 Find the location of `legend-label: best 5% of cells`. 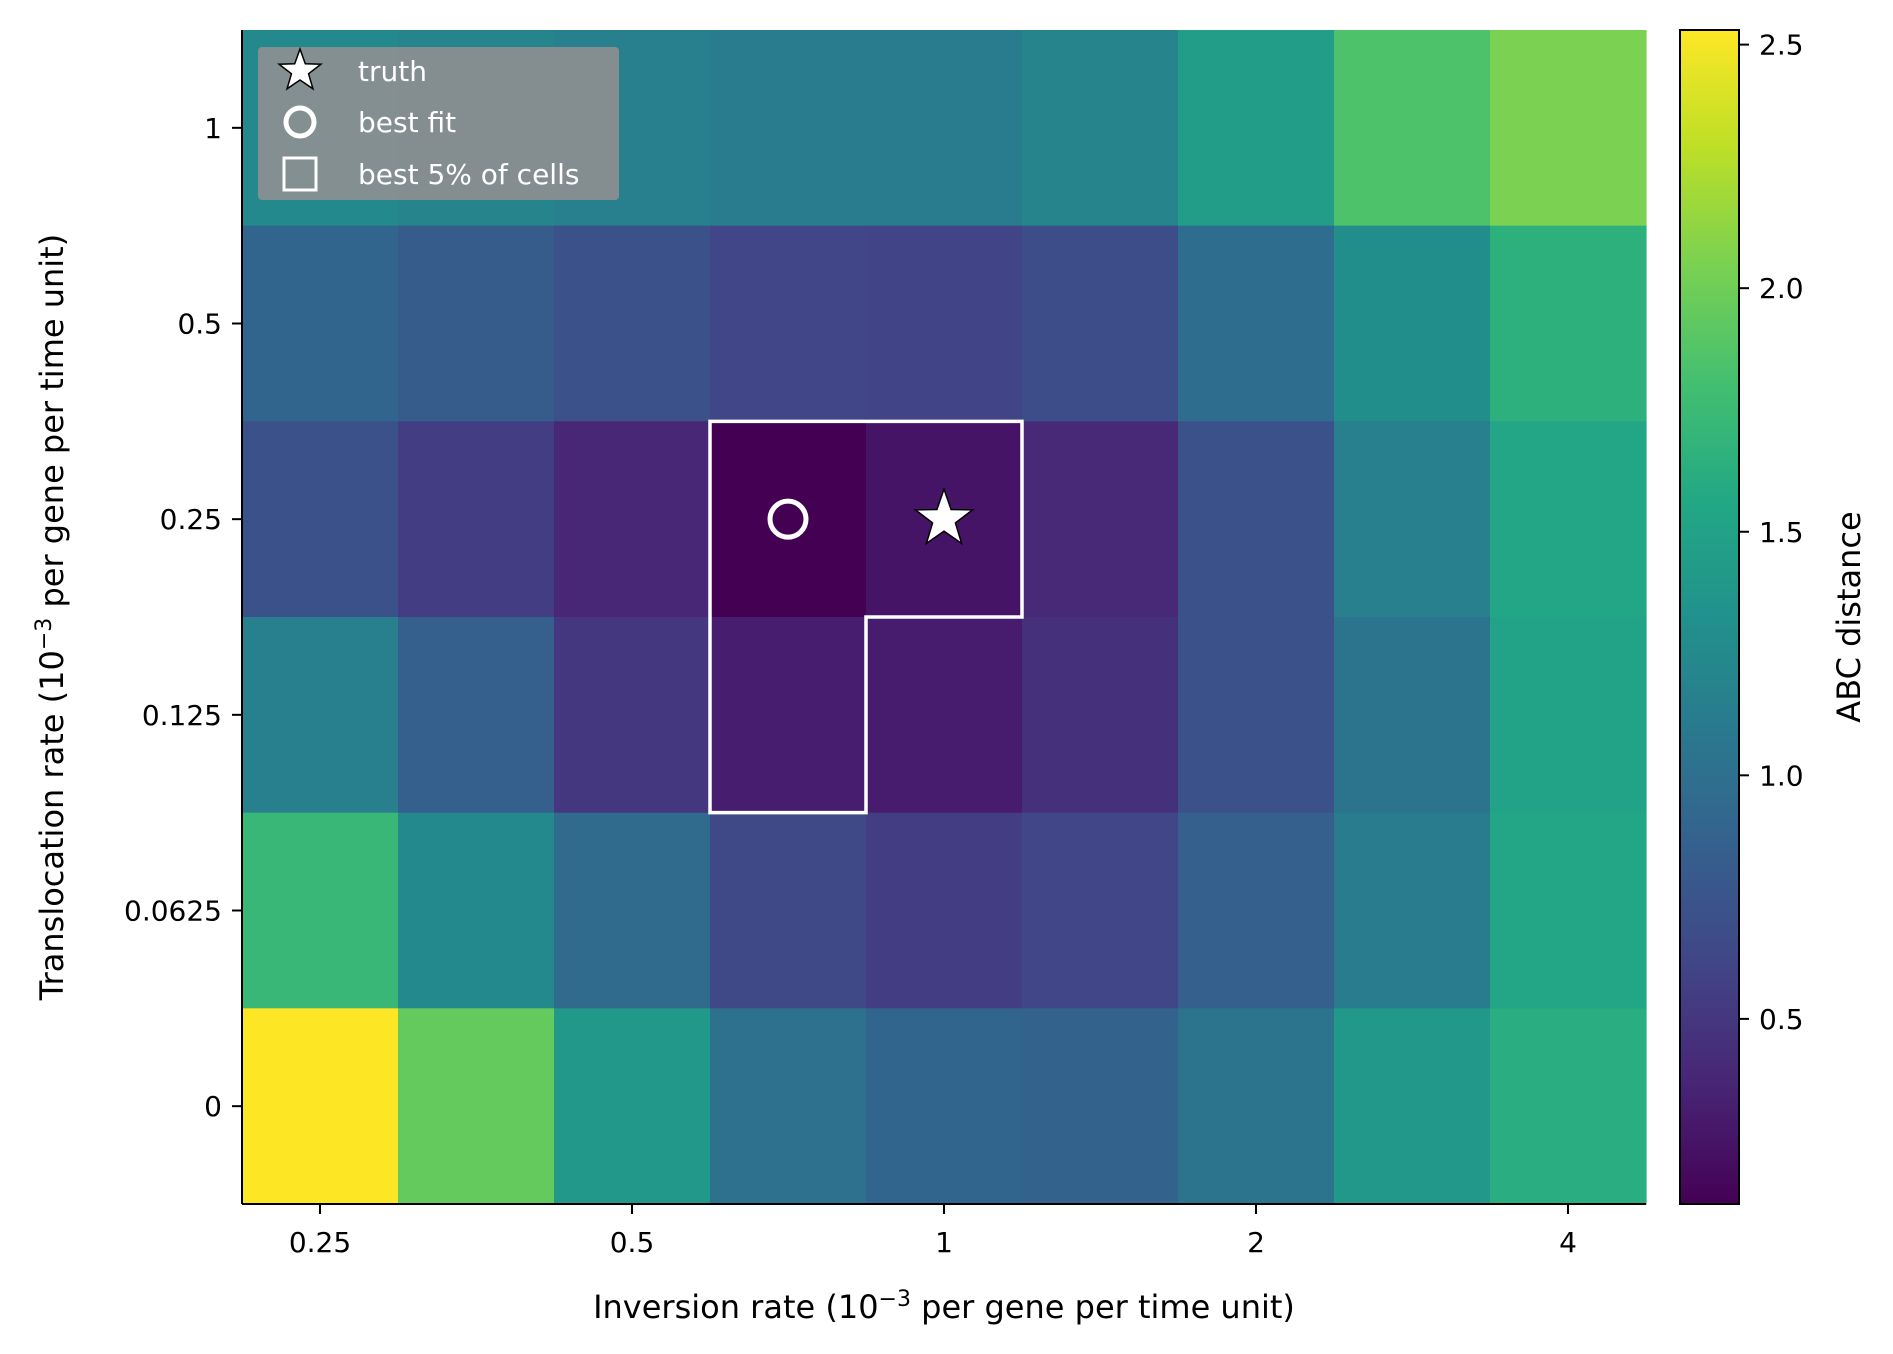

legend-label: best 5% of cells is located at coordinates (468, 174).